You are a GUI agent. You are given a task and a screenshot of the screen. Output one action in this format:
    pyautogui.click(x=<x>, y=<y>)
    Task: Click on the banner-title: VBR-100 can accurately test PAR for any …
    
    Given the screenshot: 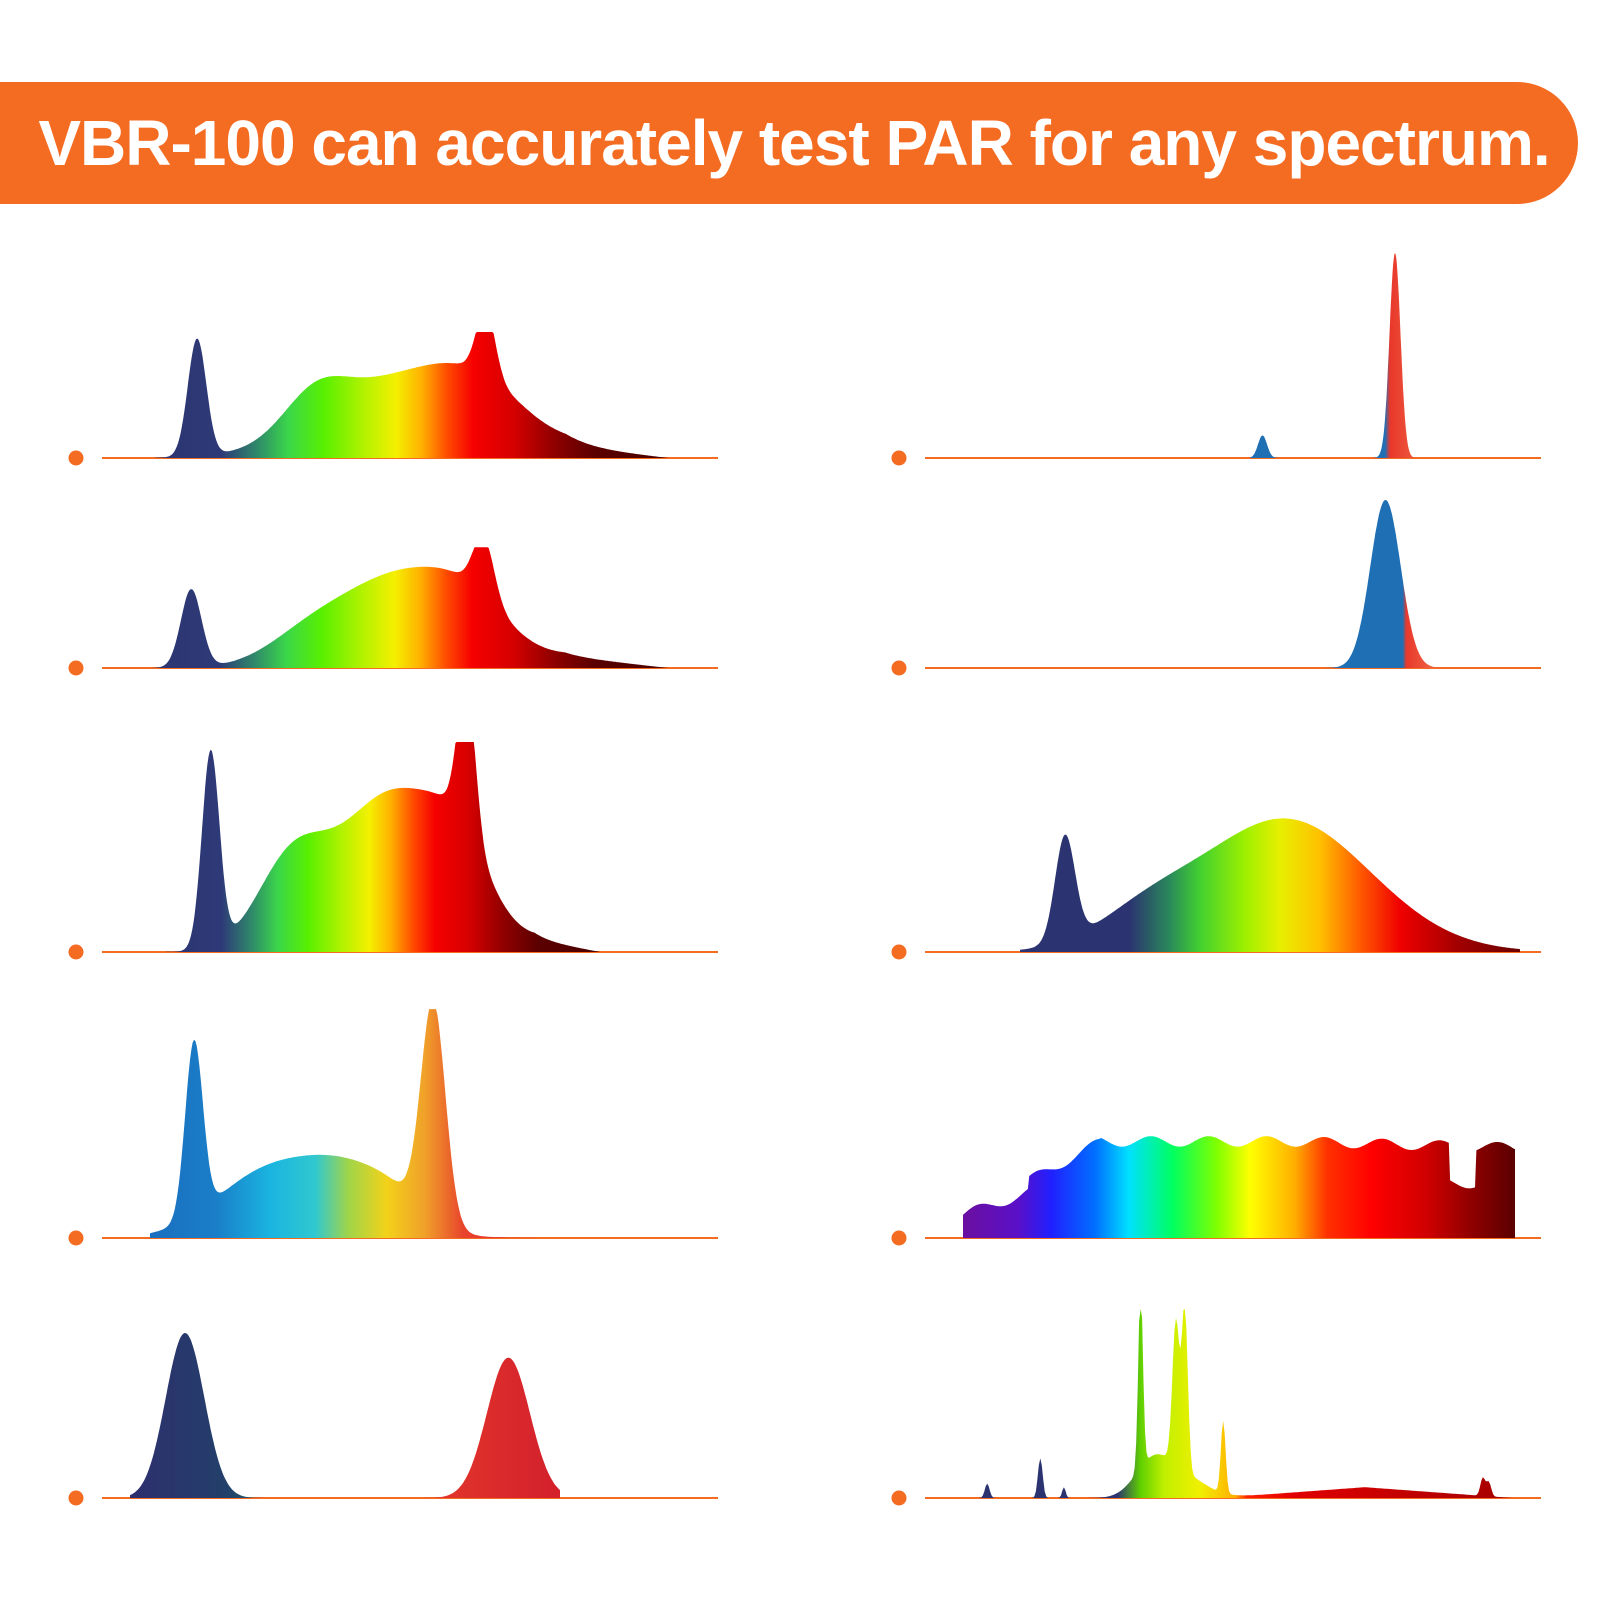 What is the action you would take?
    pyautogui.click(x=794, y=143)
    